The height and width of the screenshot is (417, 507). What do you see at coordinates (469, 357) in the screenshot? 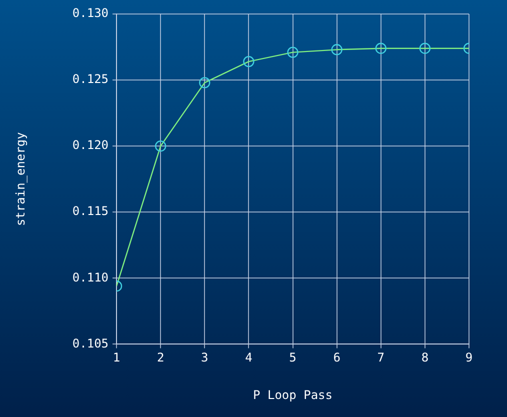
I see `x-tick-label: 9` at bounding box center [469, 357].